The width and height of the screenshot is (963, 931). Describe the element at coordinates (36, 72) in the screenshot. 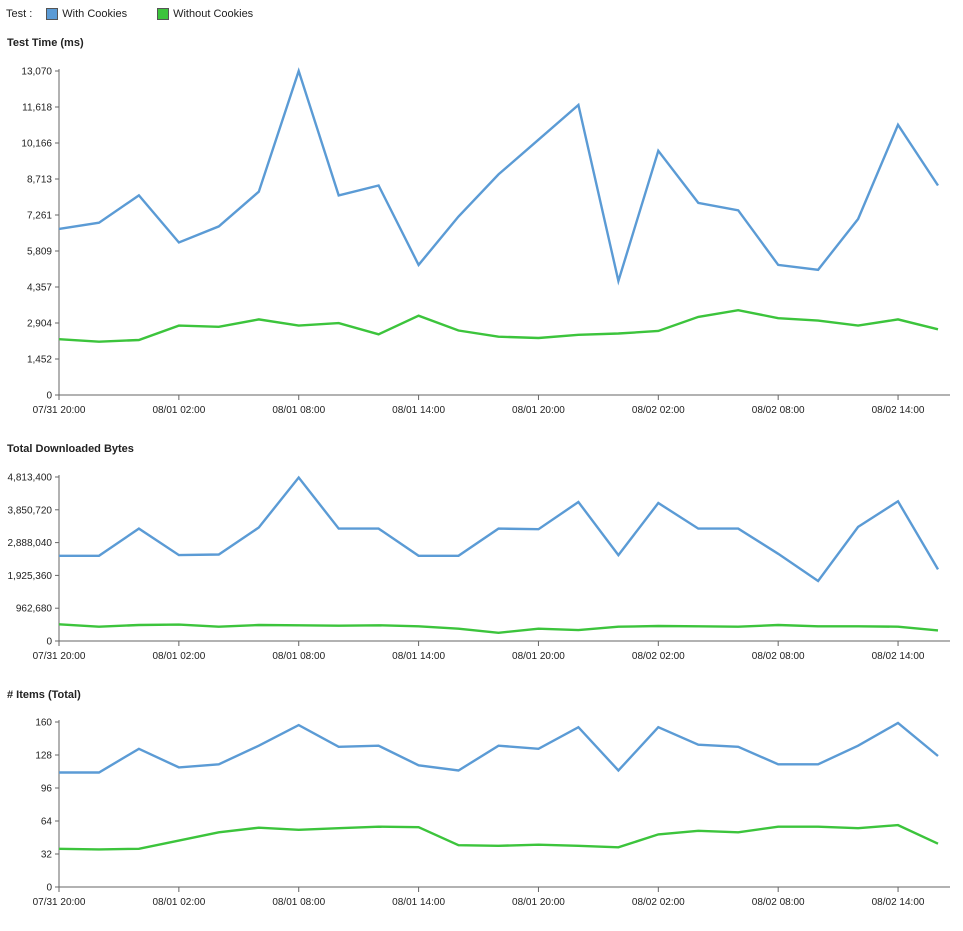

I see `chart-1-y-tick-label: 13,070` at that location.